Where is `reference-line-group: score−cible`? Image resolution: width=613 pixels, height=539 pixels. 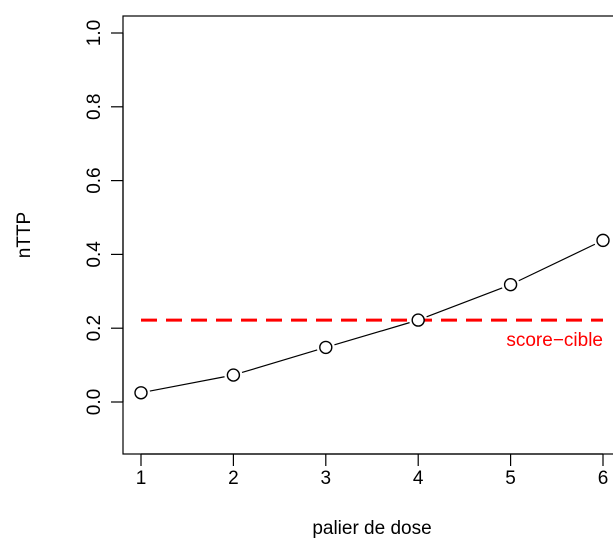
reference-line-group: score−cible is located at coordinates (372, 334).